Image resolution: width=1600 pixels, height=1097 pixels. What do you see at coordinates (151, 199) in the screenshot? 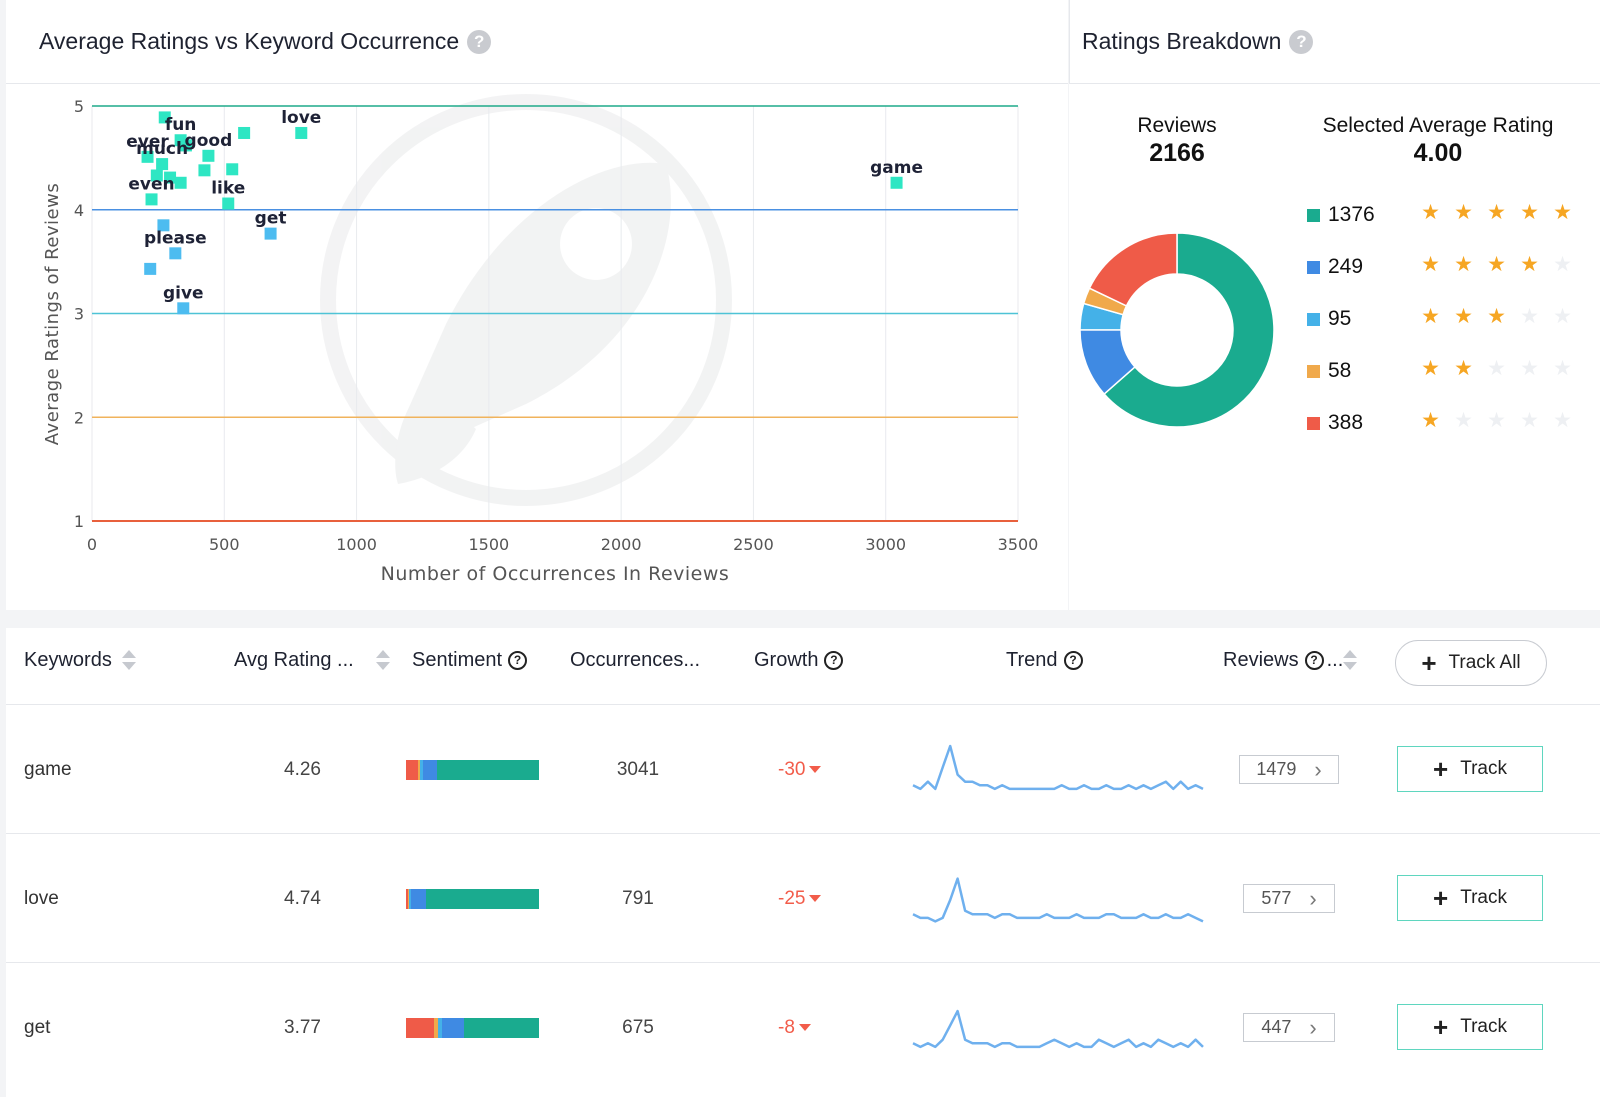
I see `scatter-point-even` at bounding box center [151, 199].